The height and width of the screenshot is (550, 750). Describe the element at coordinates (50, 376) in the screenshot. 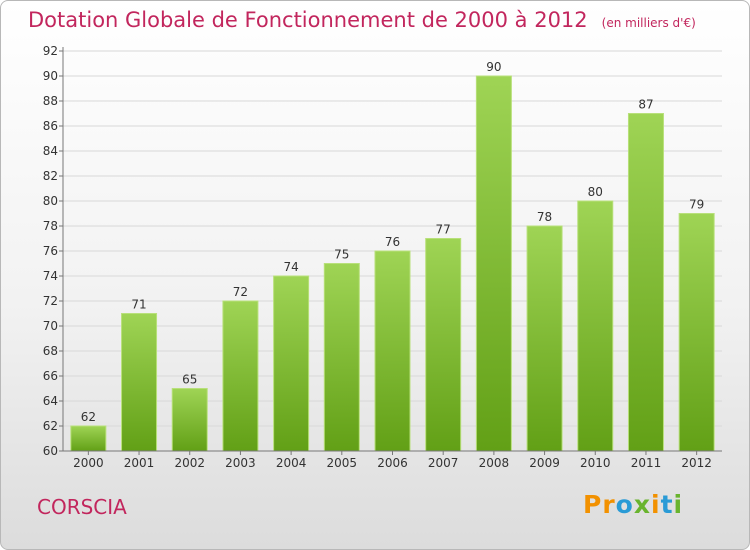

I see `y-tick-label: 66` at that location.